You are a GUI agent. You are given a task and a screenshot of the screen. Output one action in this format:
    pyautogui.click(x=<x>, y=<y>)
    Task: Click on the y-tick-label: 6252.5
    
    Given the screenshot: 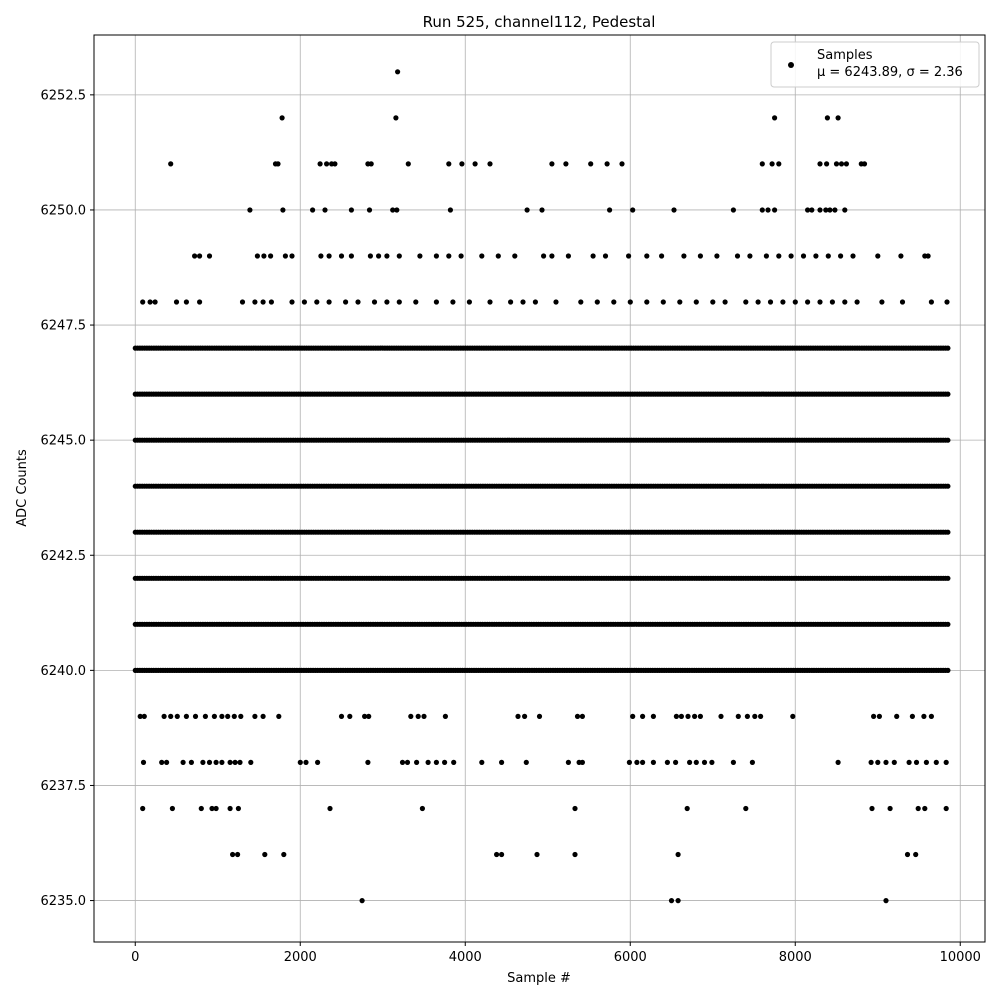 What is the action you would take?
    pyautogui.click(x=64, y=95)
    